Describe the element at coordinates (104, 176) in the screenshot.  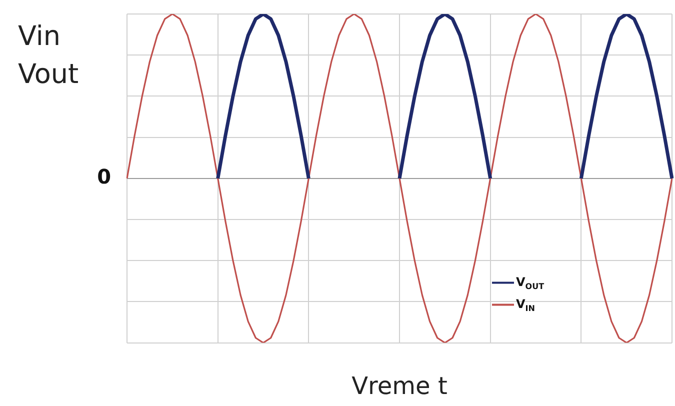
I see `text: 0` at that location.